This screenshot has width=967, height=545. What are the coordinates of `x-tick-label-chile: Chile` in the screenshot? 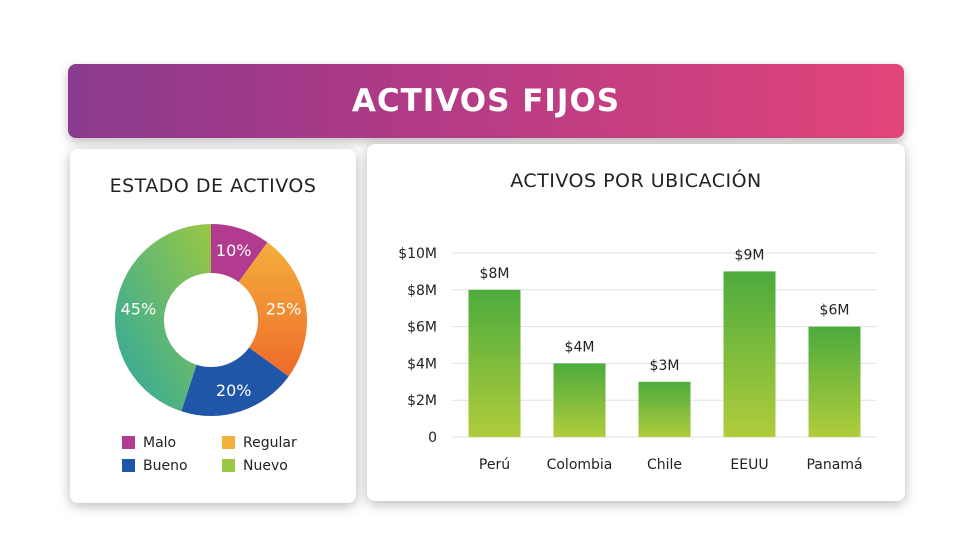 It's located at (664, 465).